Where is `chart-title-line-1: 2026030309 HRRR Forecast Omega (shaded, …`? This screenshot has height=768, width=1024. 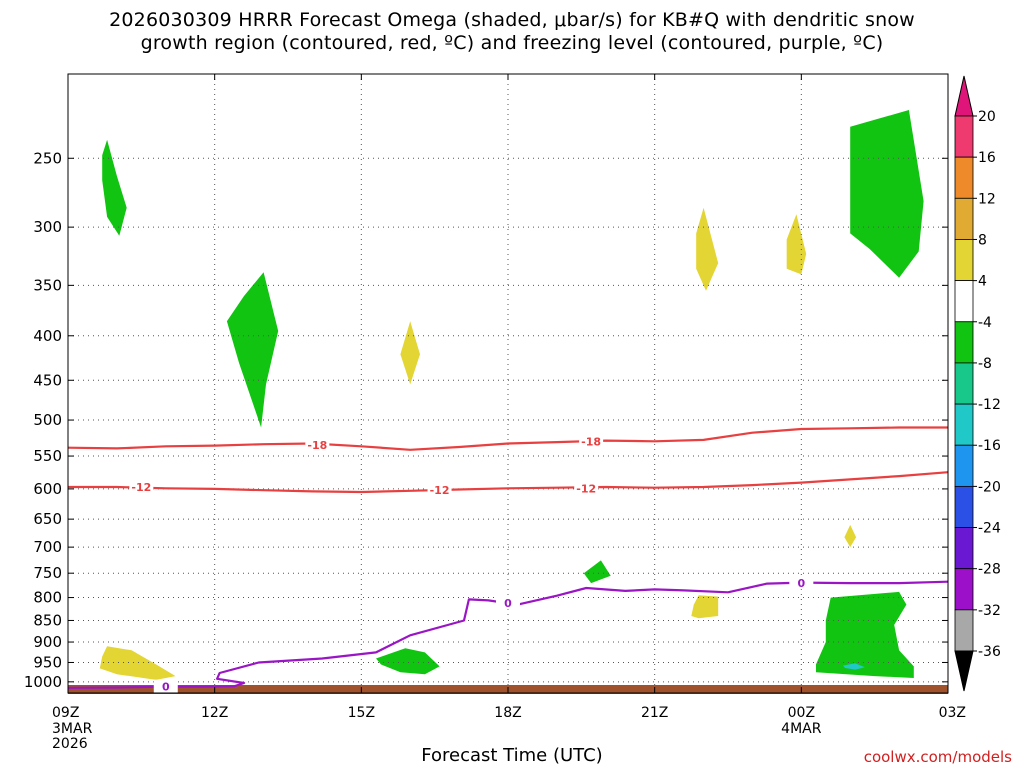
chart-title-line-1: 2026030309 HRRR Forecast Omega (shaded, … is located at coordinates (512, 20).